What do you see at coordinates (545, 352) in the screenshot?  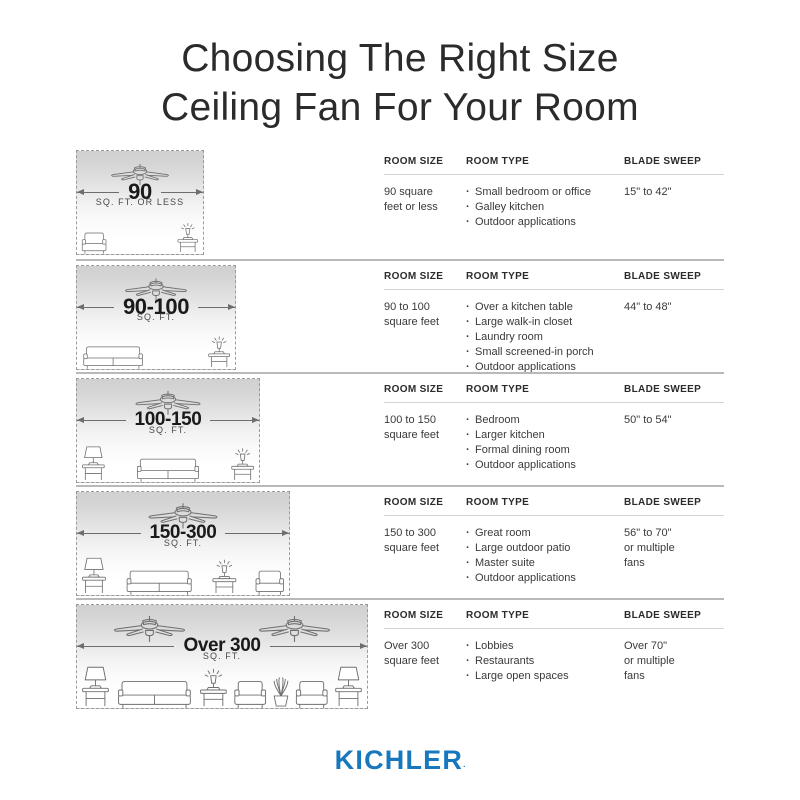 I see `room-type-item: Small screened-in porch` at bounding box center [545, 352].